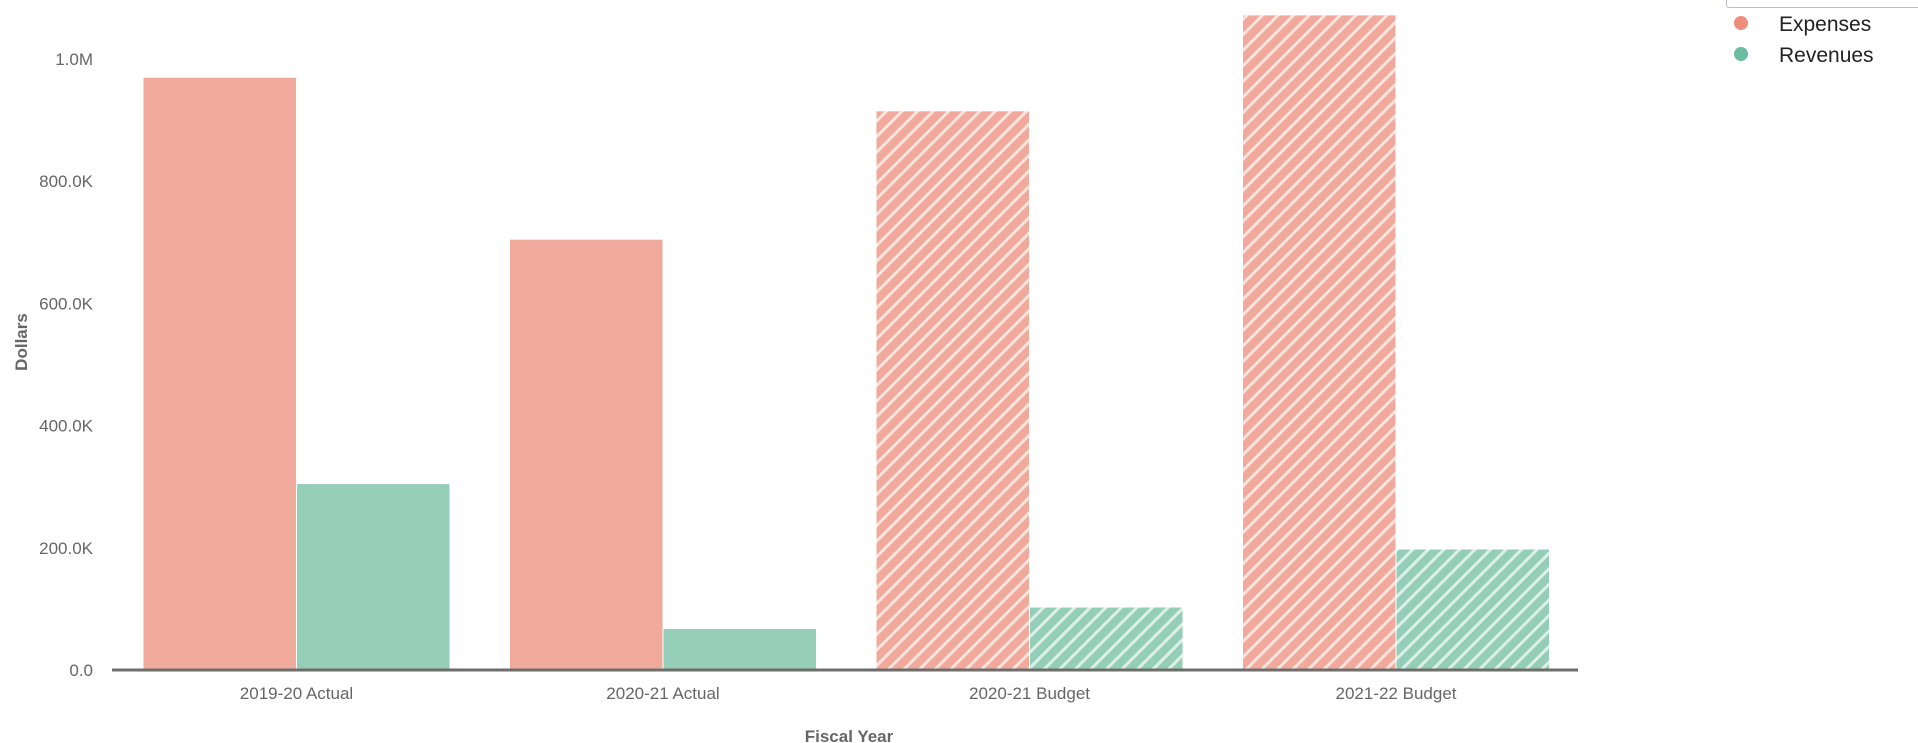  Describe the element at coordinates (1822, 4) in the screenshot. I see `legend-frame` at that location.